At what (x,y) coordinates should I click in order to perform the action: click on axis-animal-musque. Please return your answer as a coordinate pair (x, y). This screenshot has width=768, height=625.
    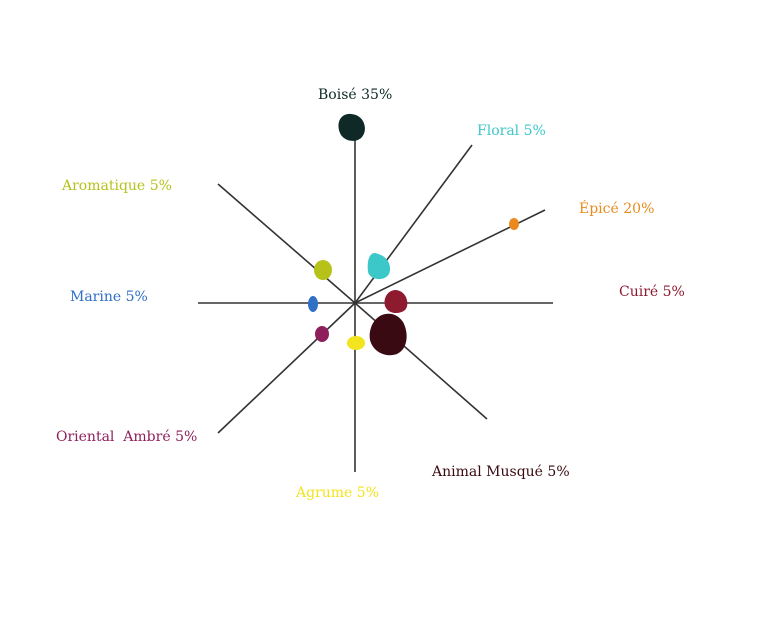
    Looking at the image, I should click on (421, 361).